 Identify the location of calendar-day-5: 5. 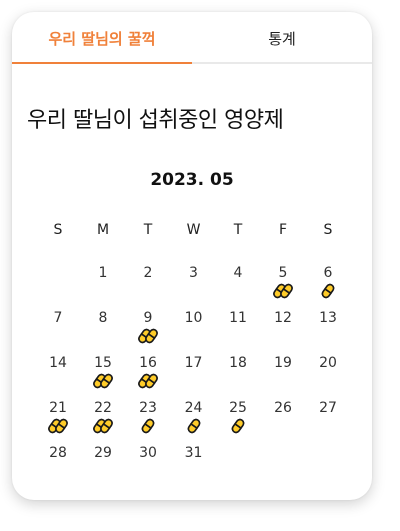
(283, 273).